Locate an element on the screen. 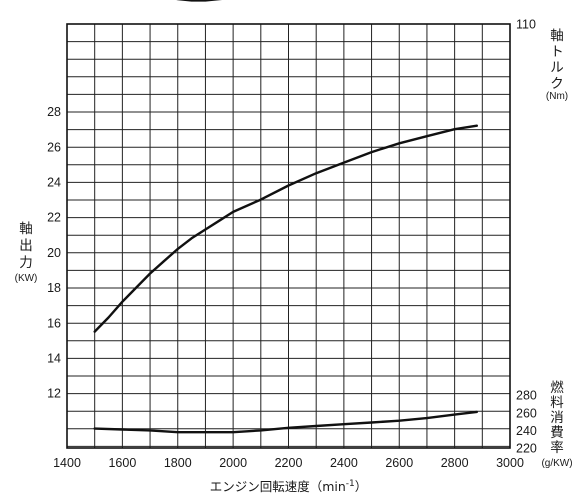 Image resolution: width=580 pixels, height=502 pixels. fuel-axis-title: 燃 is located at coordinates (557, 387).